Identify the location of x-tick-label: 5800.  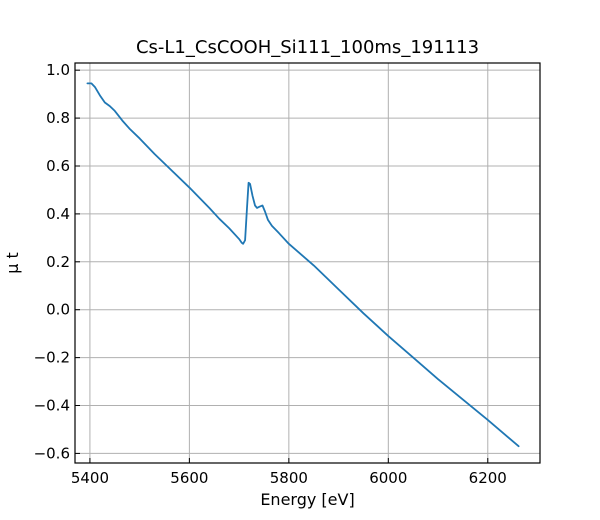
(289, 478).